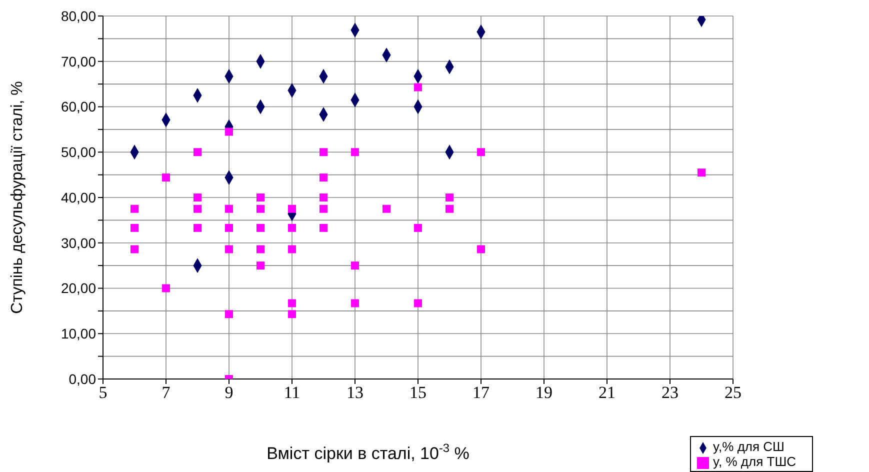 Image resolution: width=869 pixels, height=472 pixels. I want to click on x-tick-label: 19, so click(544, 392).